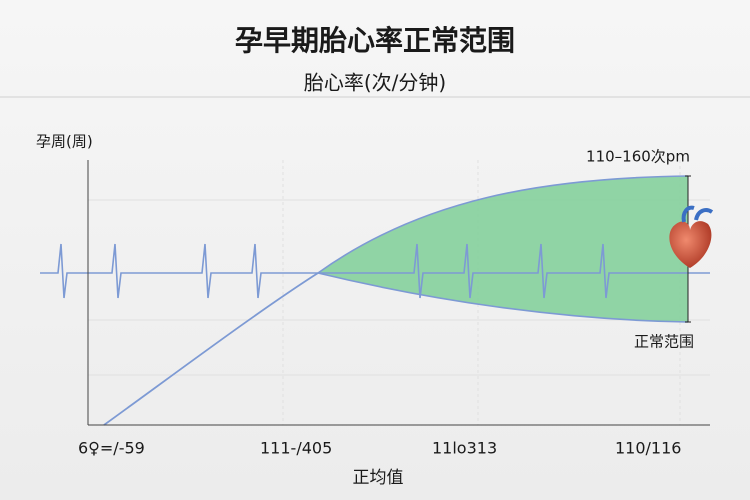 The width and height of the screenshot is (750, 500). What do you see at coordinates (375, 40) in the screenshot?
I see `title: 孕早期胎心率正常范围` at bounding box center [375, 40].